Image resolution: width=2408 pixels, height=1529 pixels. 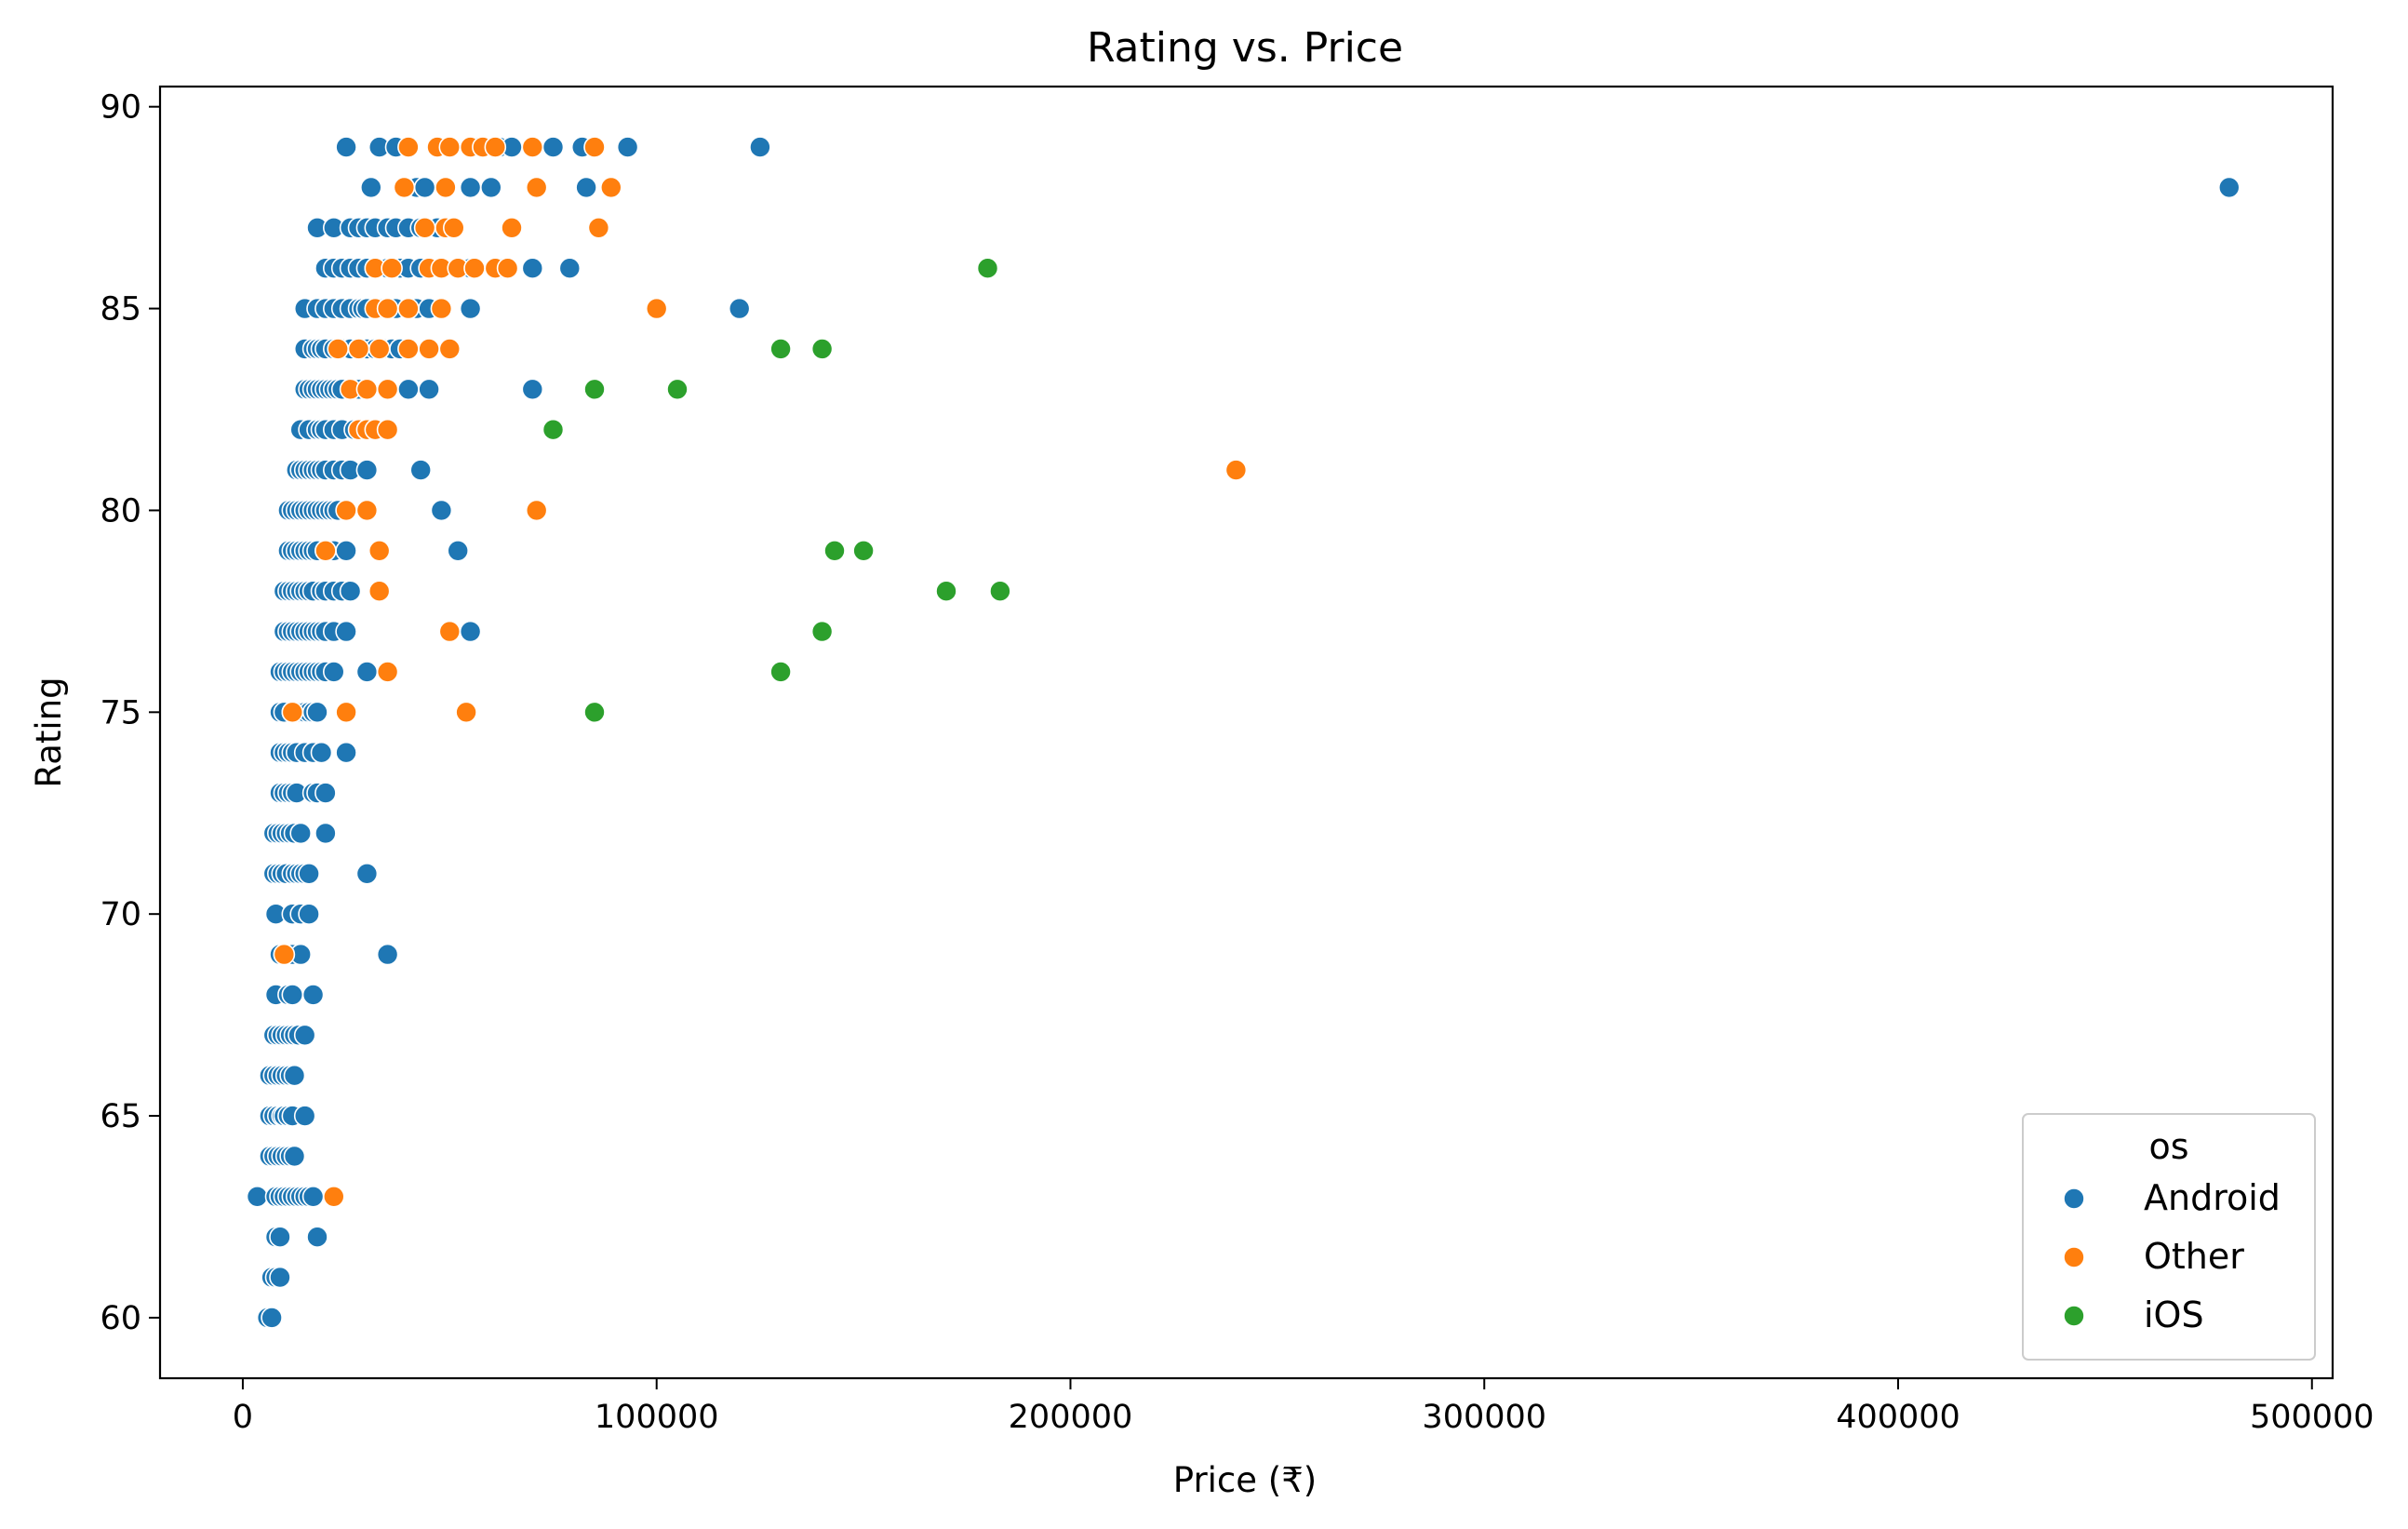 I want to click on legend-label-other: Other, so click(x=2194, y=1256).